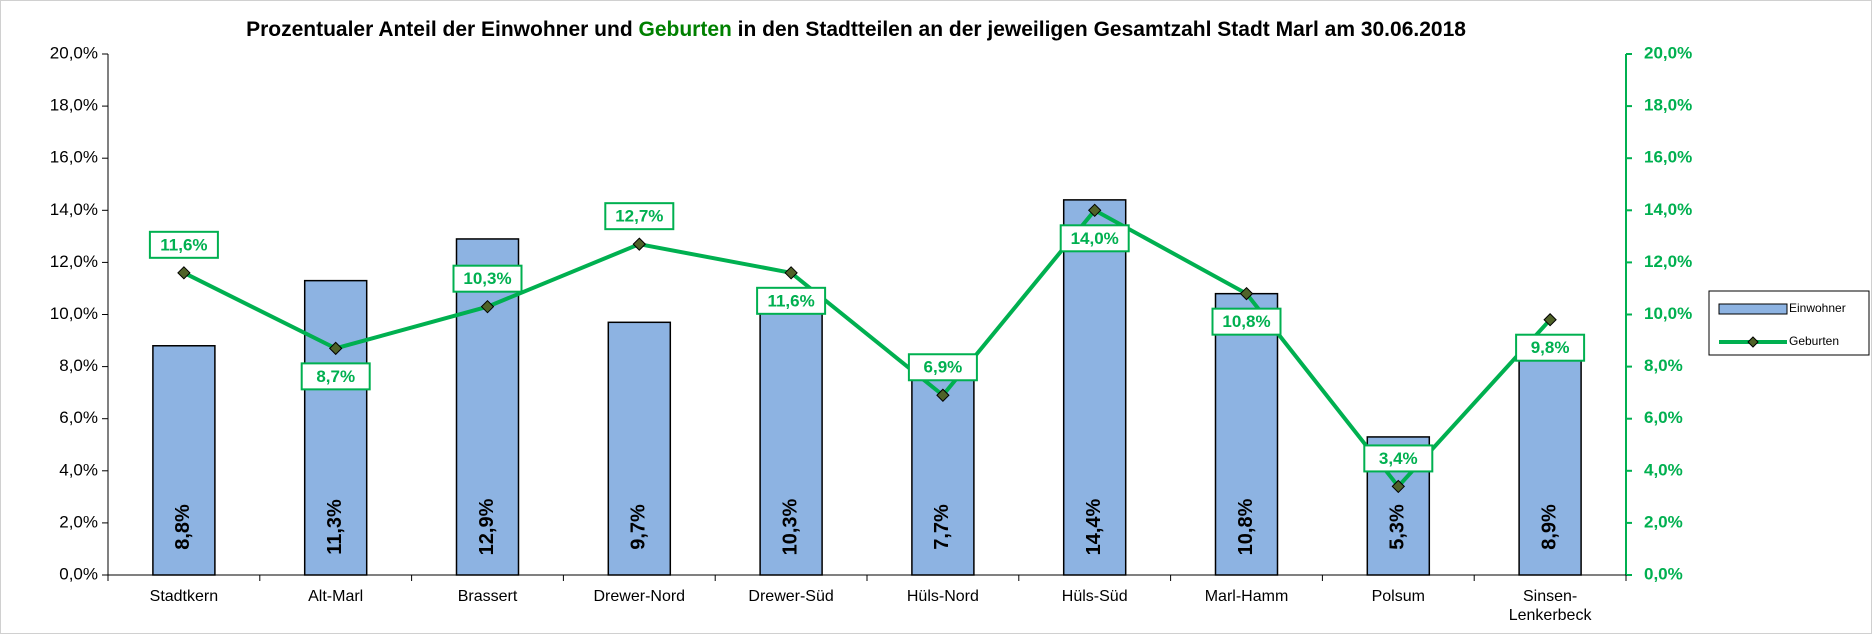 This screenshot has width=1872, height=634. Describe the element at coordinates (790, 526) in the screenshot. I see `bar-value-label: 10,3%` at that location.